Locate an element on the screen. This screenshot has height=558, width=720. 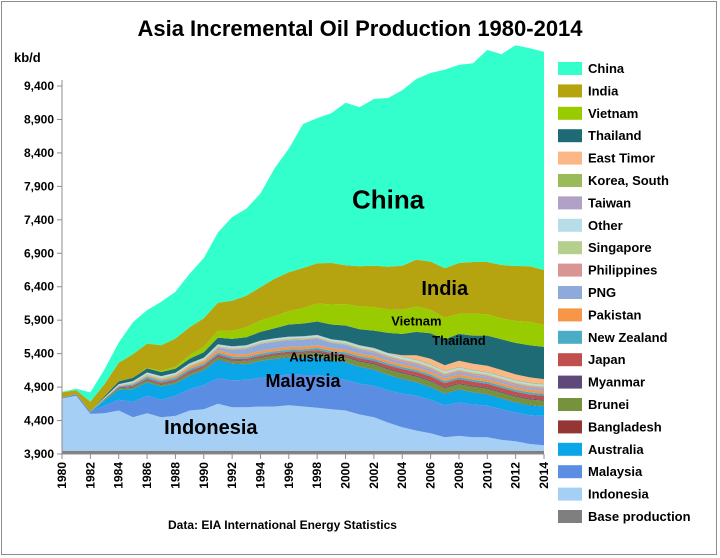
legend-label-myanmar: Myanmar is located at coordinates (616, 382).